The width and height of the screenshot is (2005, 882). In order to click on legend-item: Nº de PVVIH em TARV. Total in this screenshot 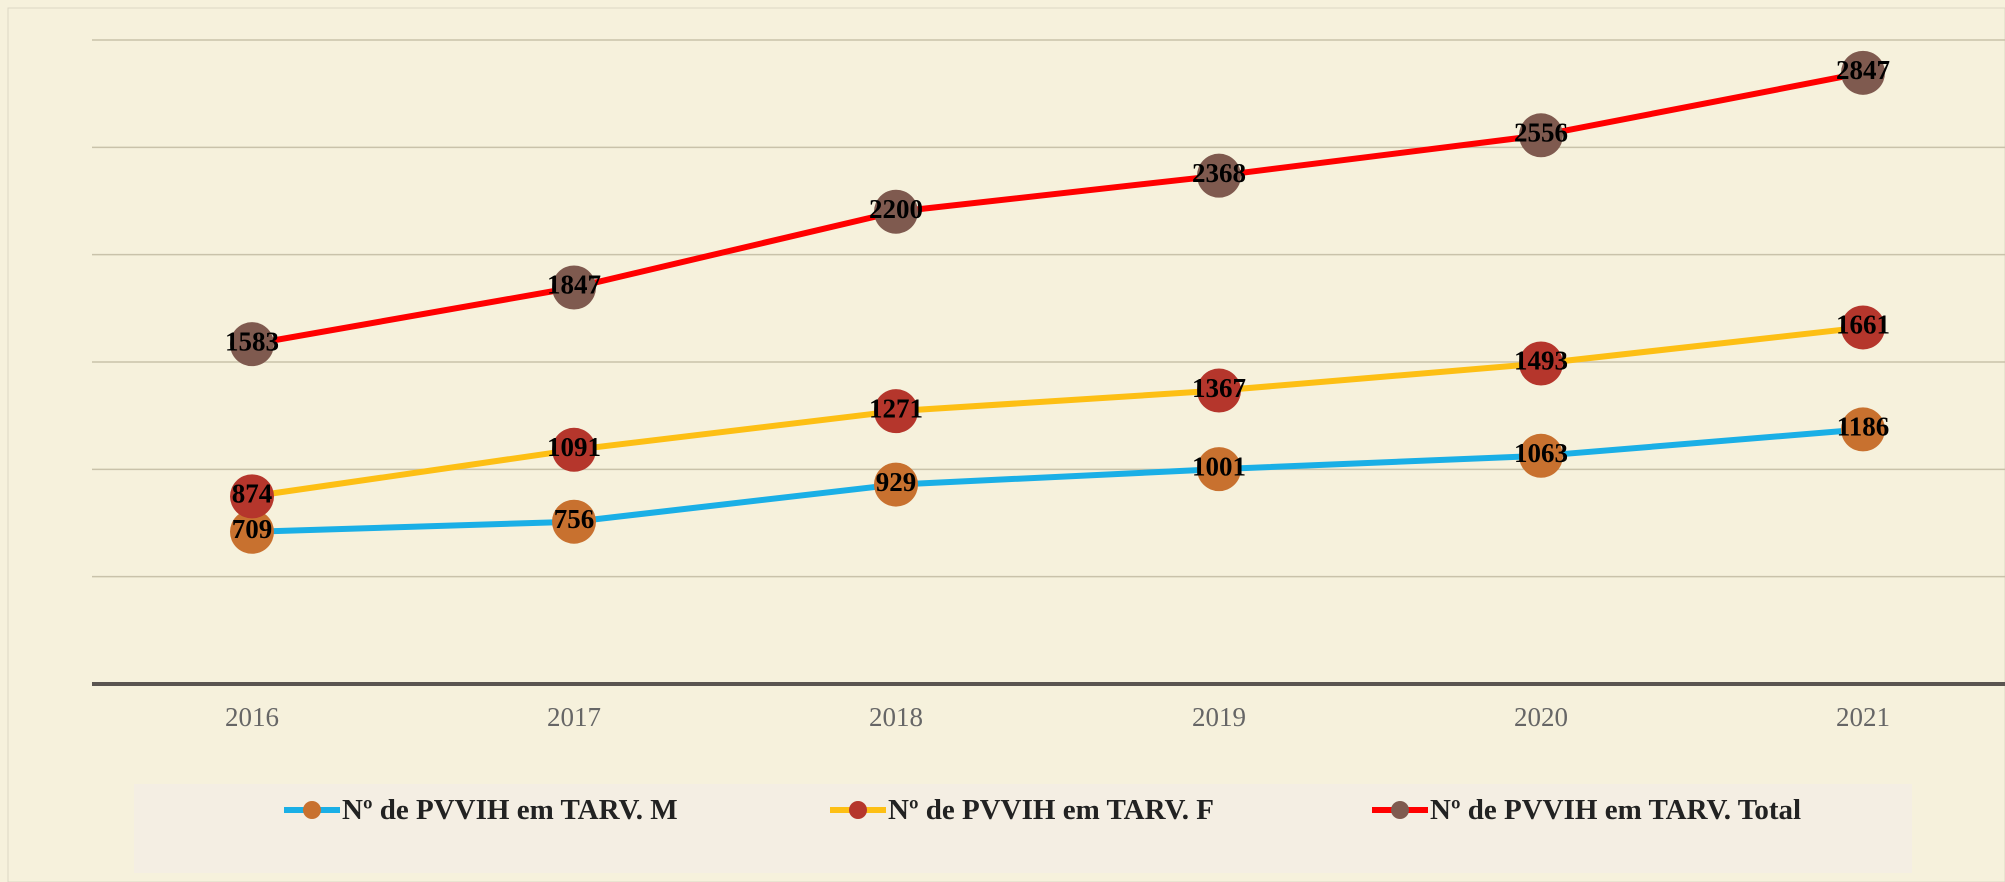, I will do `click(1591, 810)`.